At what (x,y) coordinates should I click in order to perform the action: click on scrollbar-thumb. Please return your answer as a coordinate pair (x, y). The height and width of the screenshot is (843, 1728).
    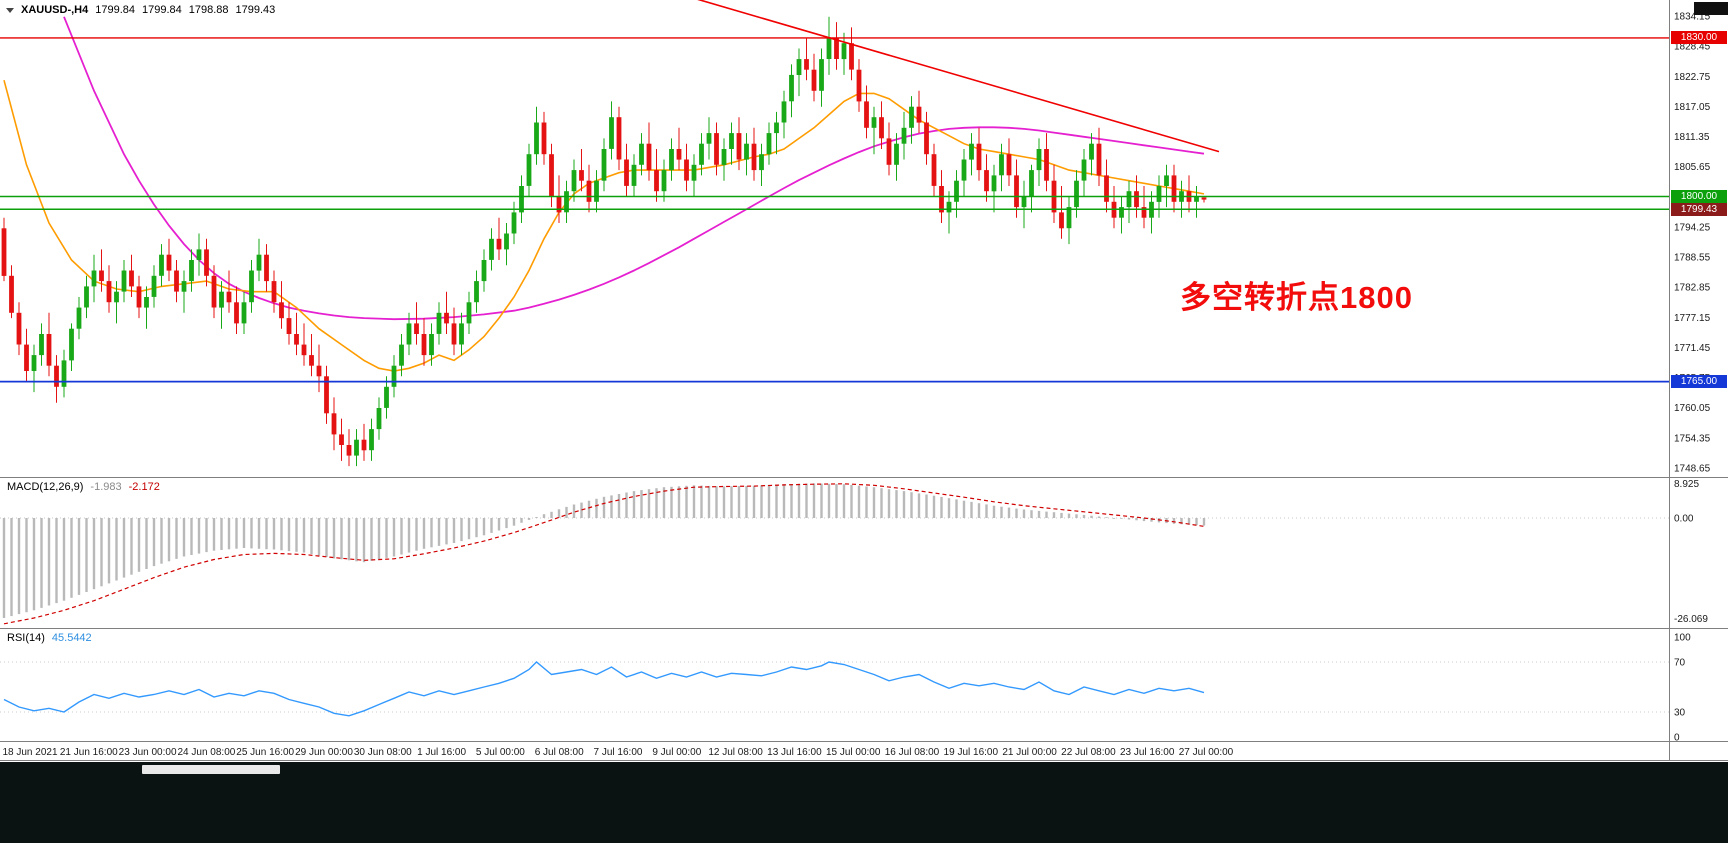
    Looking at the image, I should click on (211, 769).